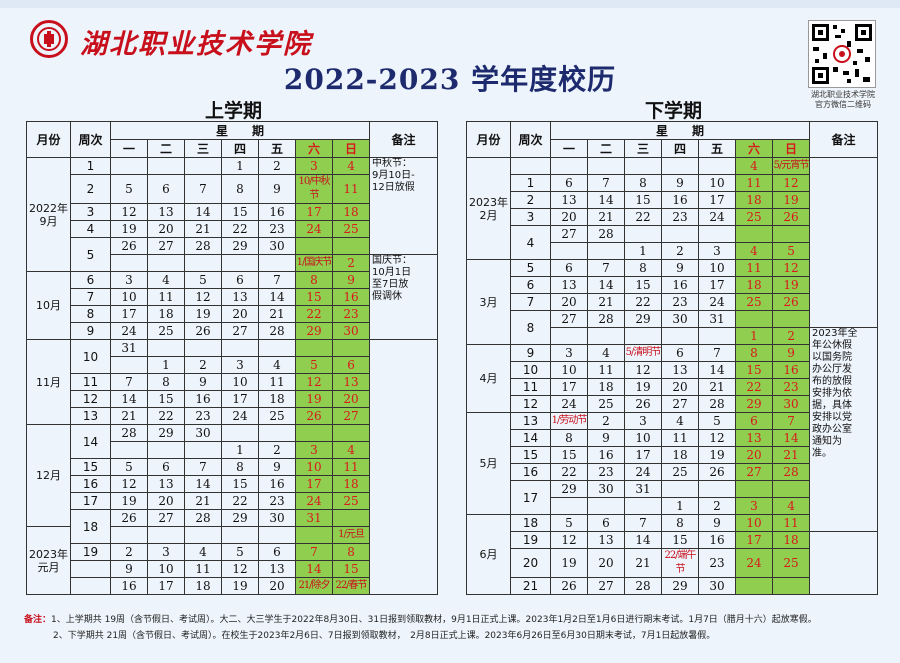 This screenshot has height=663, width=900. What do you see at coordinates (643, 421) in the screenshot?
I see `day-cell: 3` at bounding box center [643, 421].